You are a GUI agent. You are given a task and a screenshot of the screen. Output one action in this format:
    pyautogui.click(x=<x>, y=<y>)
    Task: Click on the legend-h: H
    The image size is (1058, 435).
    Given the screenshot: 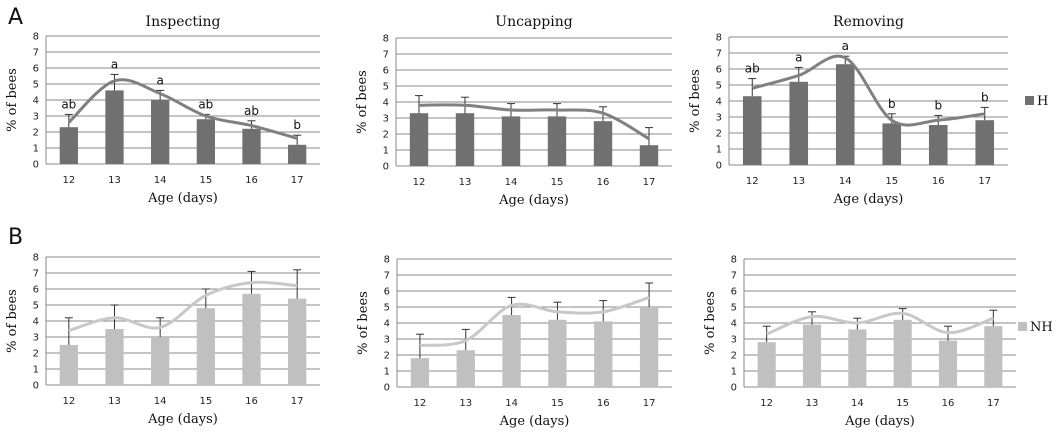 What is the action you would take?
    pyautogui.click(x=1036, y=101)
    